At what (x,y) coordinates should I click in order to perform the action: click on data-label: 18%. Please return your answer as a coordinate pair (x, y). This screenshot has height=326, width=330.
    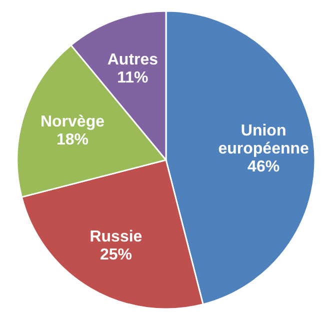
    Looking at the image, I should click on (72, 140).